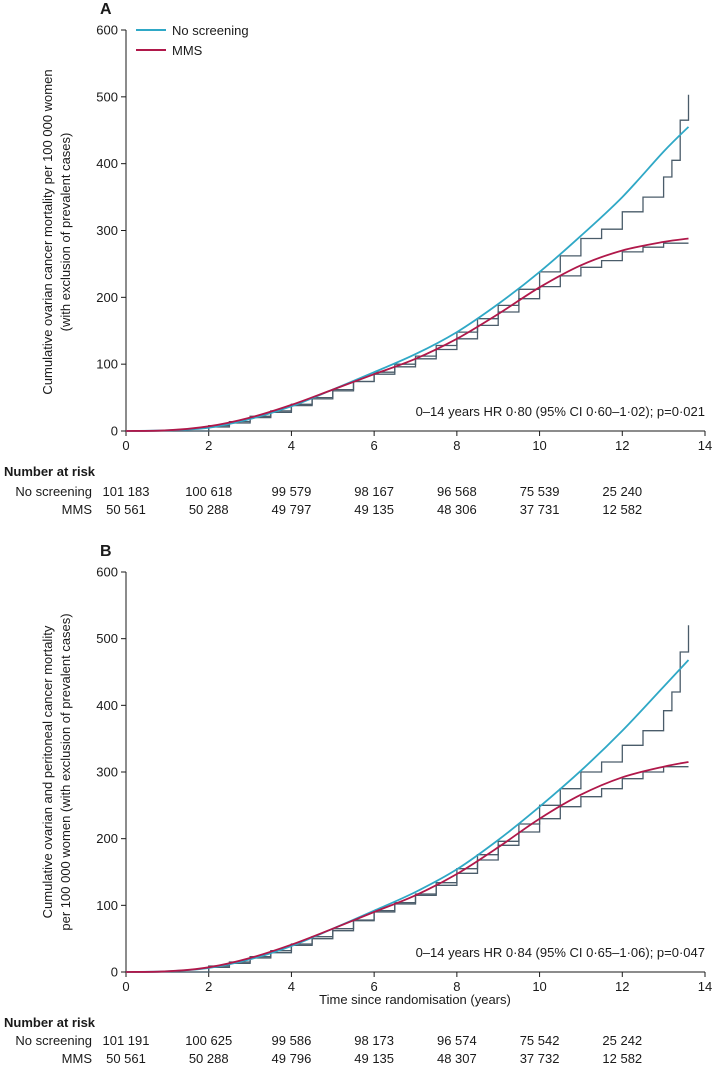 The width and height of the screenshot is (712, 1068). I want to click on panel-a-risk-no-screening-value: 99 579, so click(292, 491).